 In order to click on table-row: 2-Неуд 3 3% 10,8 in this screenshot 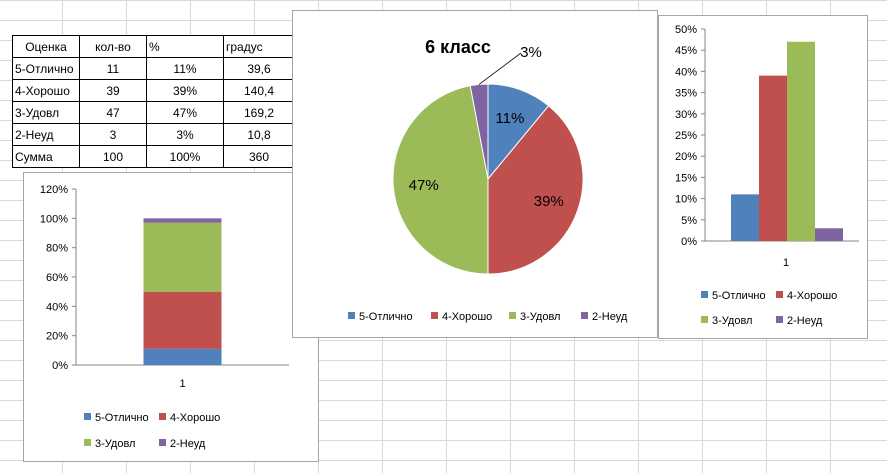, I will do `click(153, 134)`.